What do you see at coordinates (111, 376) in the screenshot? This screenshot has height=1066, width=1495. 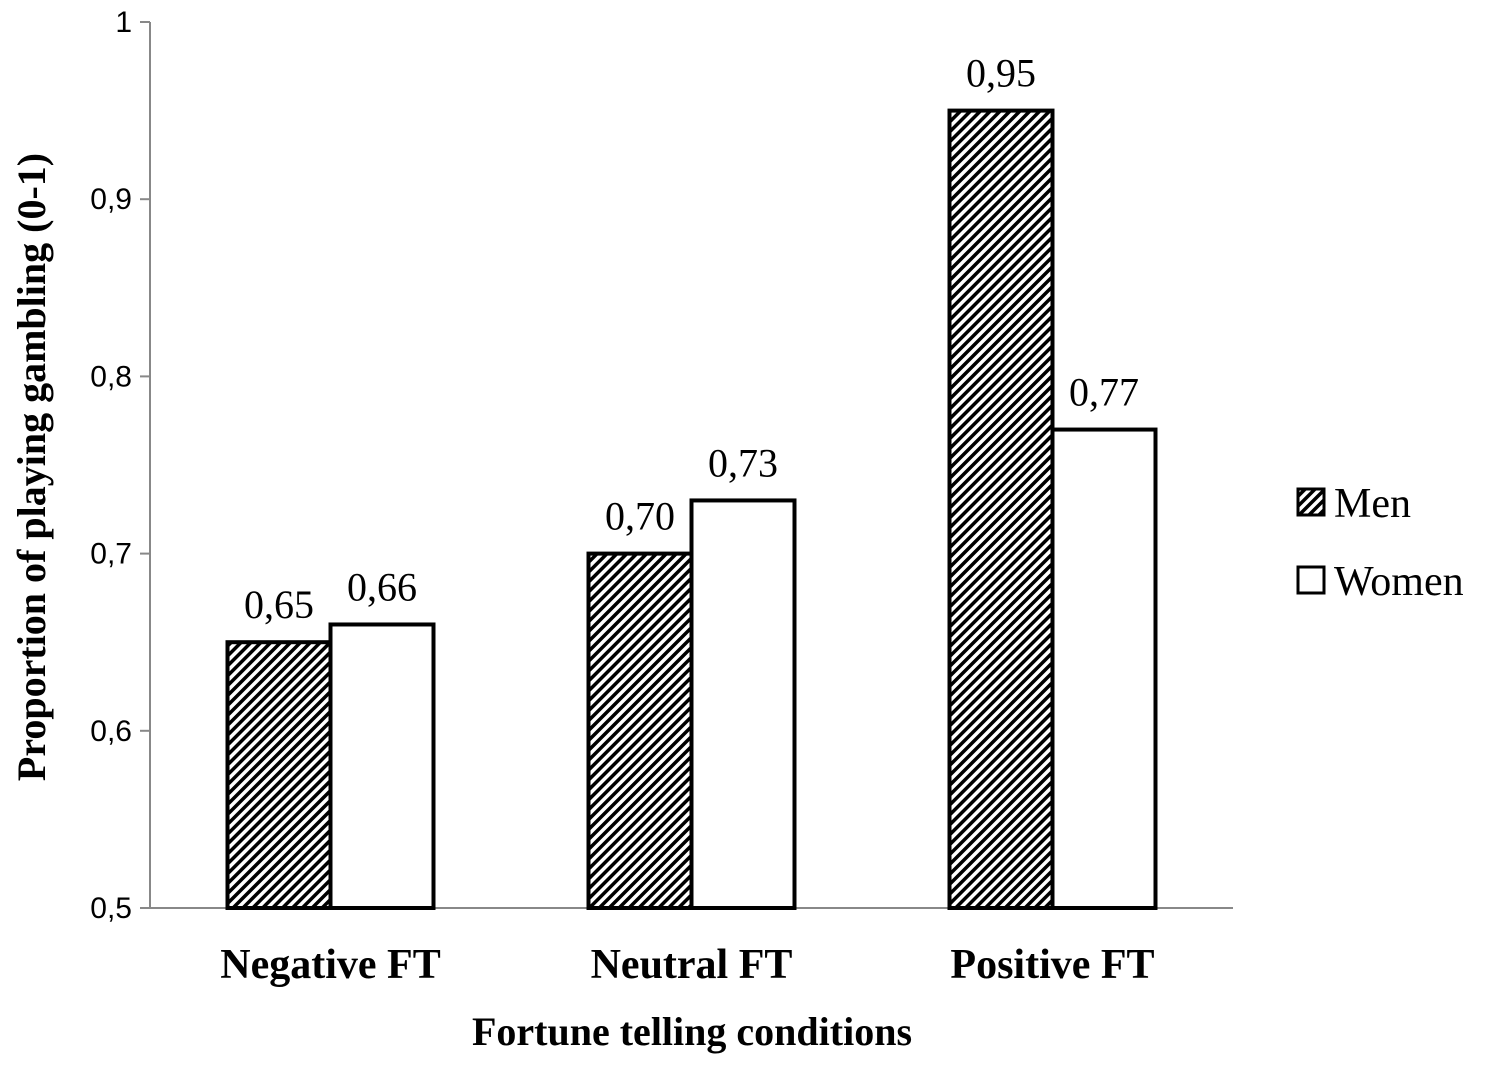 I see `y-tick-label: 0,8` at bounding box center [111, 376].